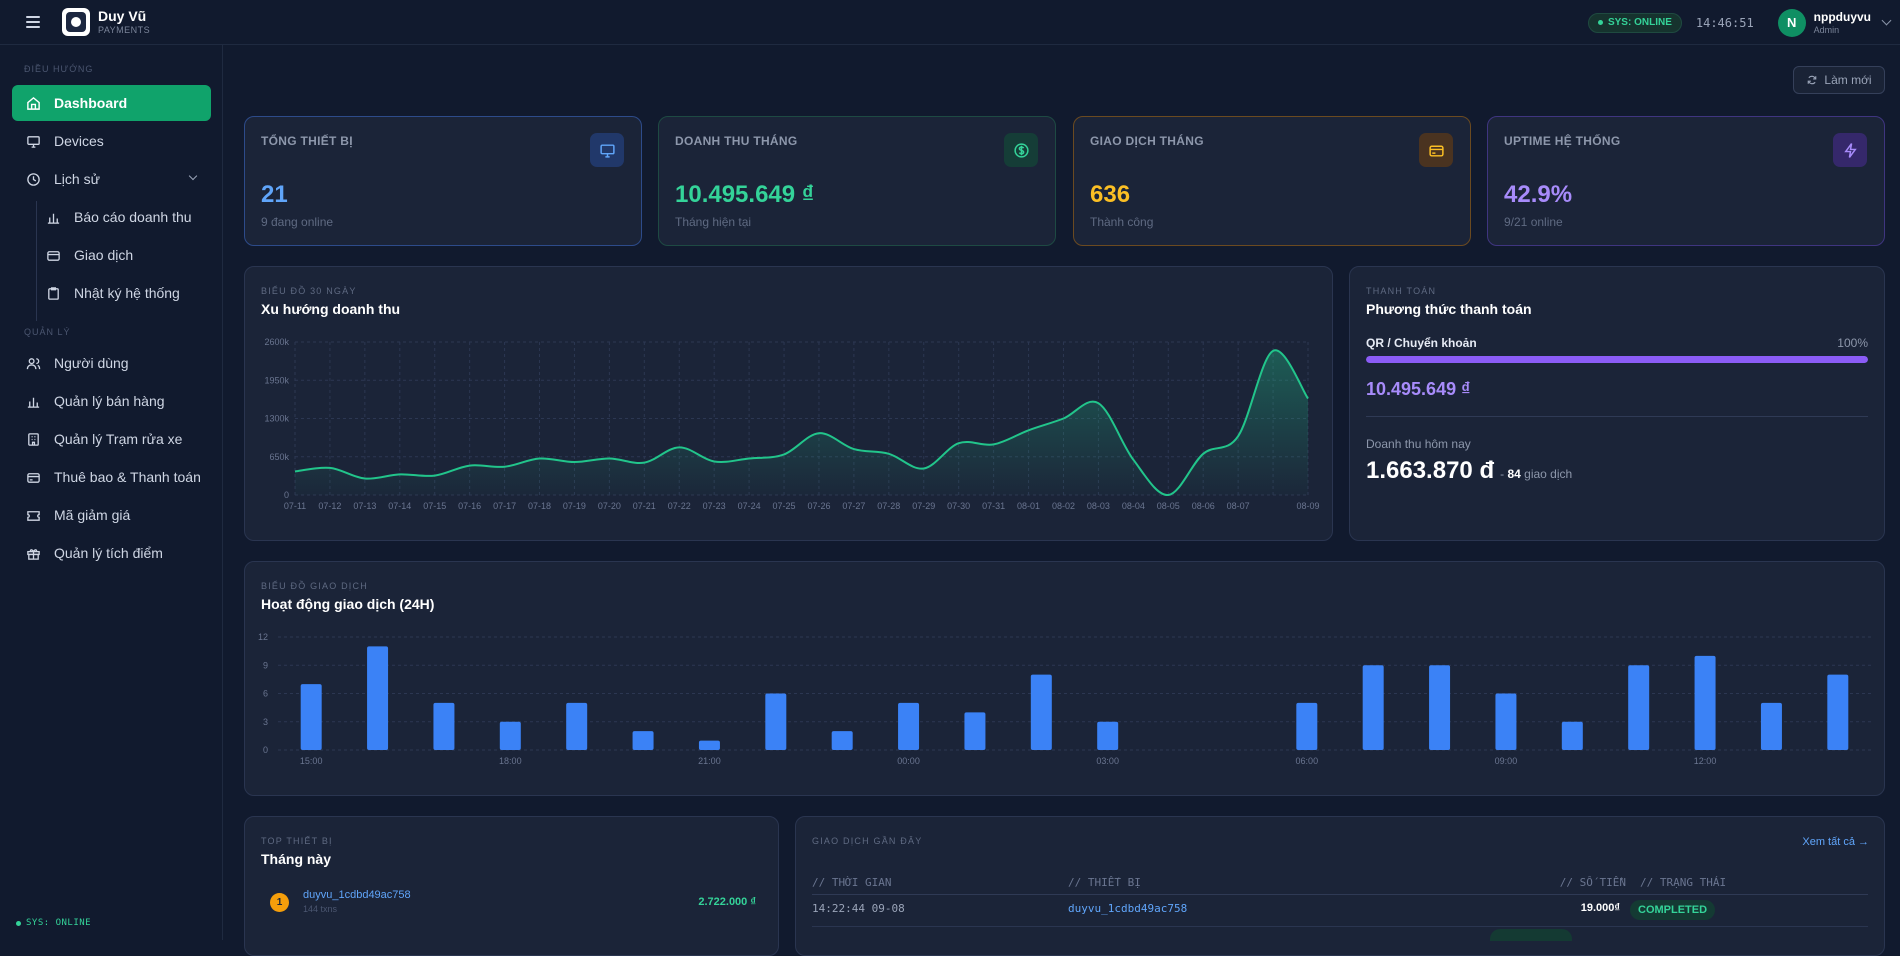 Image resolution: width=1900 pixels, height=956 pixels. Describe the element at coordinates (1110, 195) in the screenshot. I see `stat-value: 636` at that location.